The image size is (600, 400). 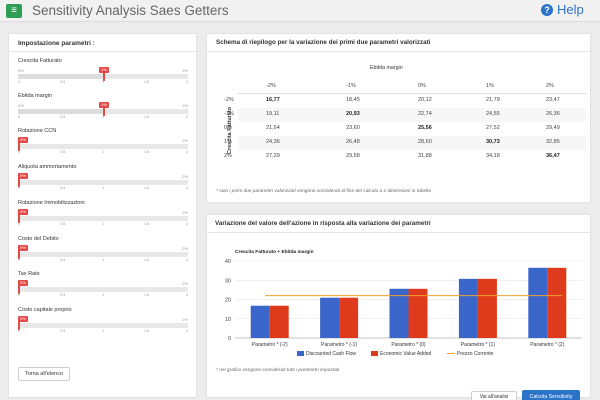 I want to click on grid-row-label: 0%, so click(x=228, y=128).